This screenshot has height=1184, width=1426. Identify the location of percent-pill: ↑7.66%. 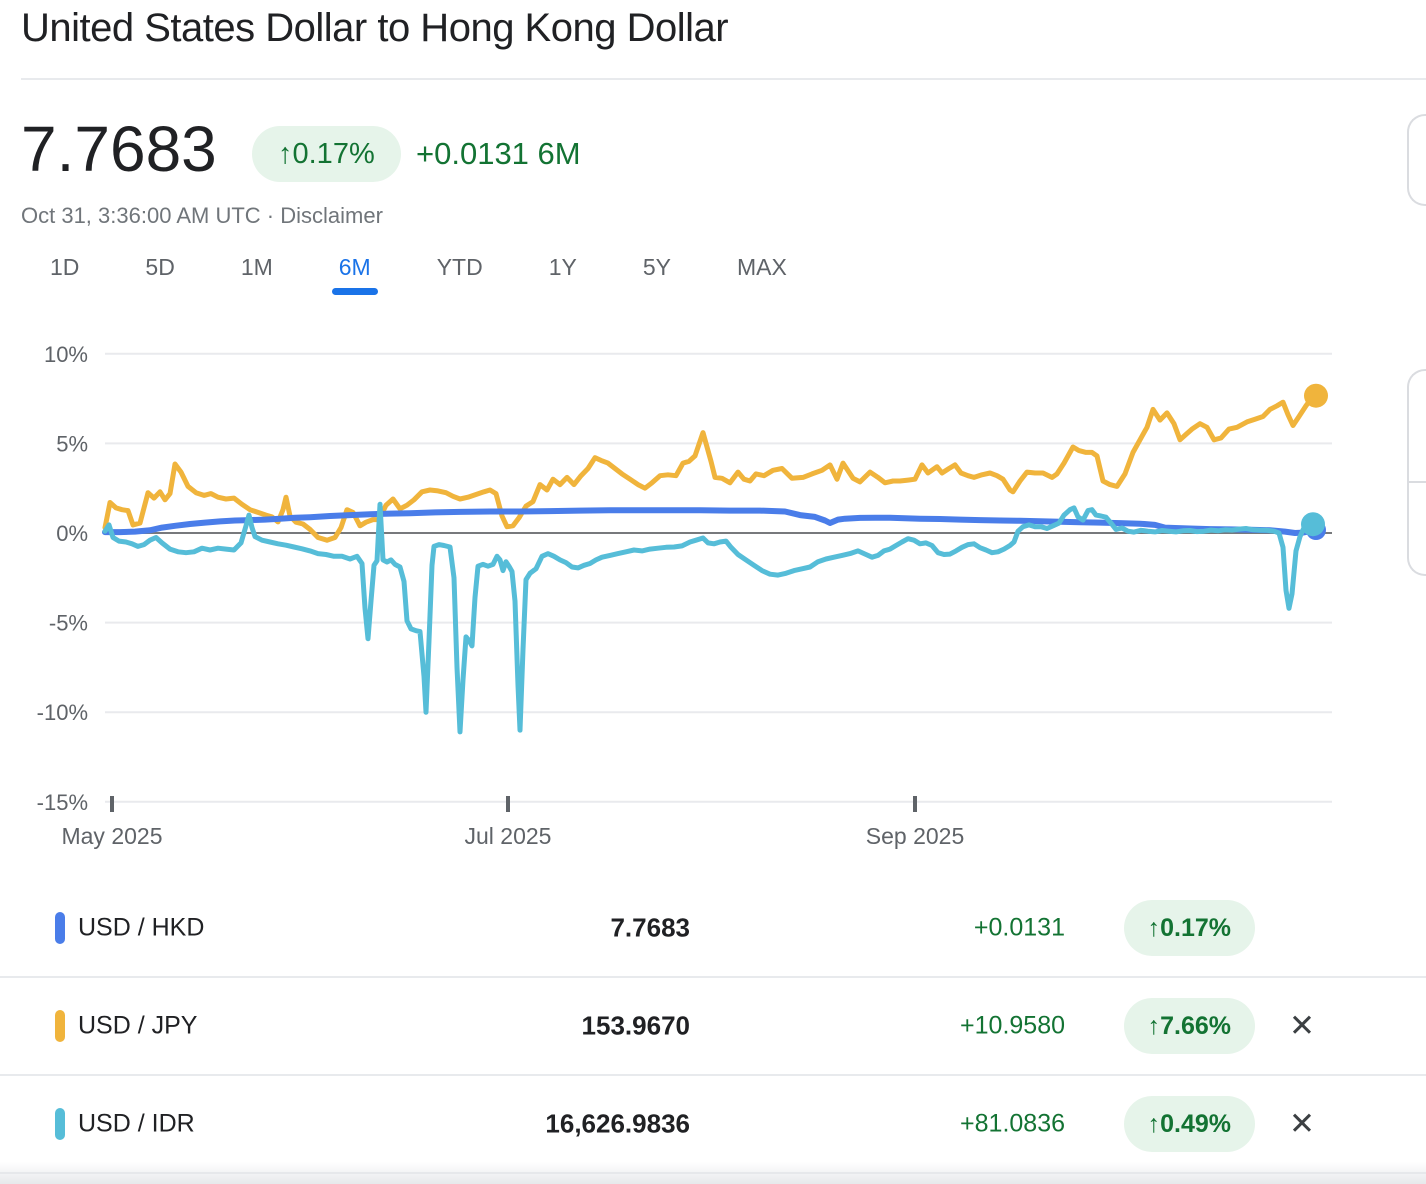
(1189, 1026).